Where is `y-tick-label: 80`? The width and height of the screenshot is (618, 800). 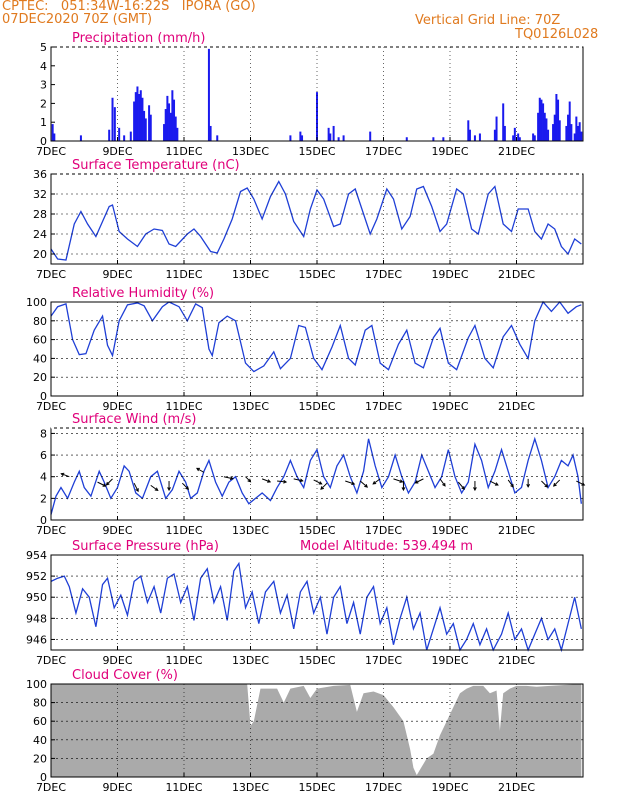 y-tick-label: 80 is located at coordinates (40, 703).